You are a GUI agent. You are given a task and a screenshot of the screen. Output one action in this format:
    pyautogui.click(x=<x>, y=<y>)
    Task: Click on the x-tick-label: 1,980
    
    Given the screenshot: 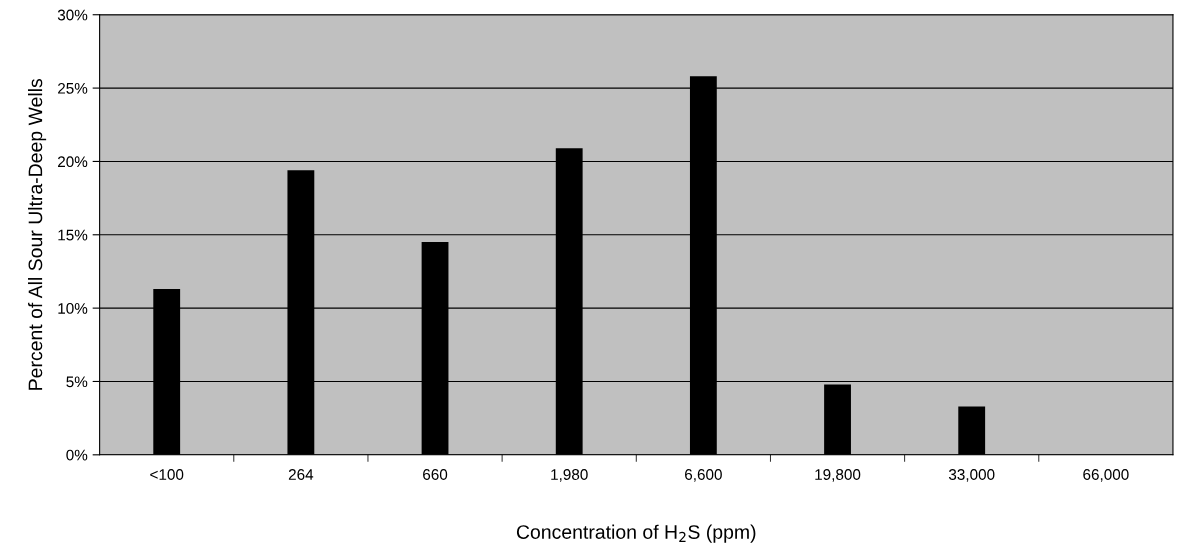 What is the action you would take?
    pyautogui.click(x=569, y=475)
    